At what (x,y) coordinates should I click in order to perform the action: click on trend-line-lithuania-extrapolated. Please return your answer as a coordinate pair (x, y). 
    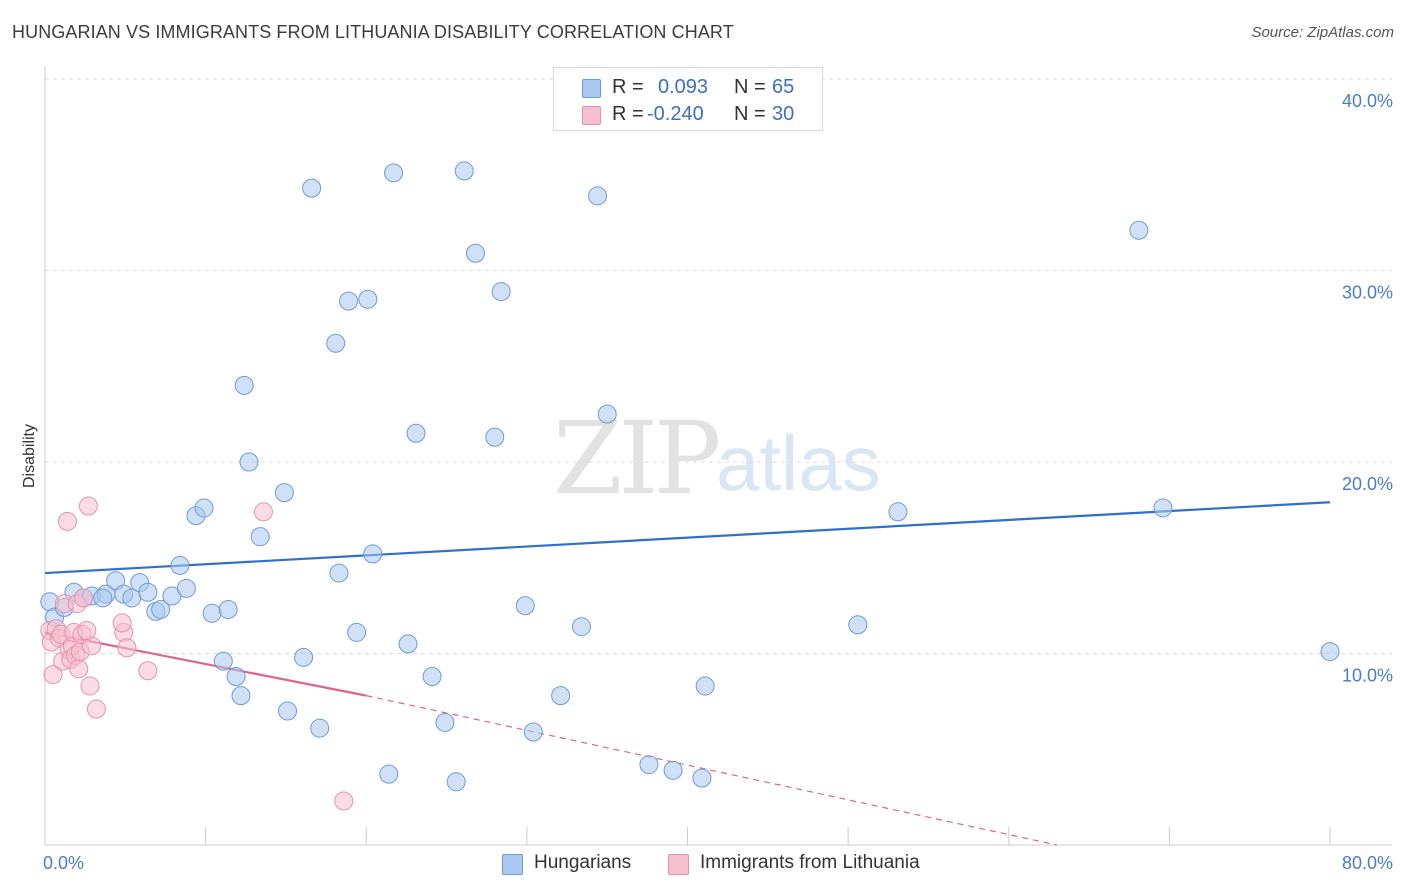
    Looking at the image, I should click on (712, 770).